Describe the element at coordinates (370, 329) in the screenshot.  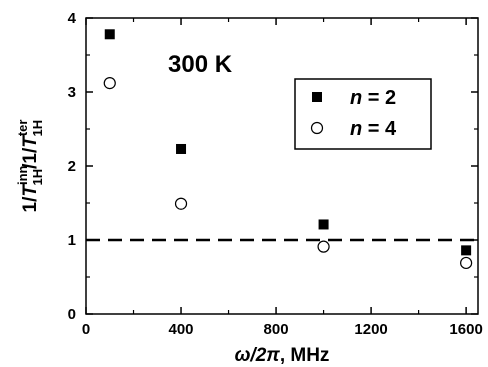
I see `x-tick-label: 1200` at that location.